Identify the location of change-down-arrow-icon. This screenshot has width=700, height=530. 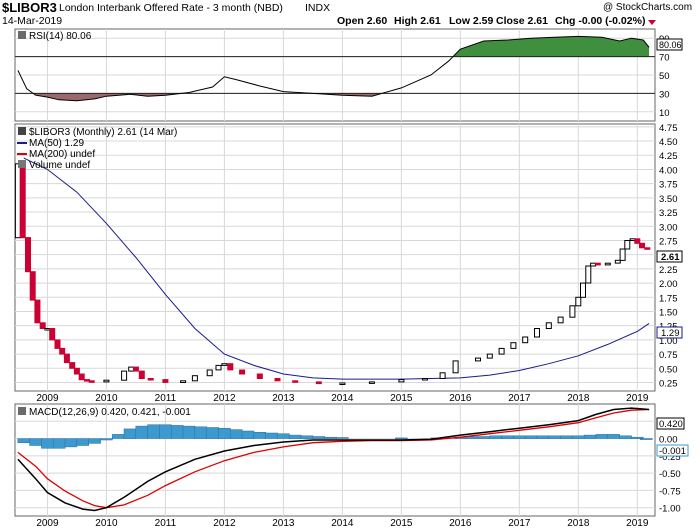
(652, 22).